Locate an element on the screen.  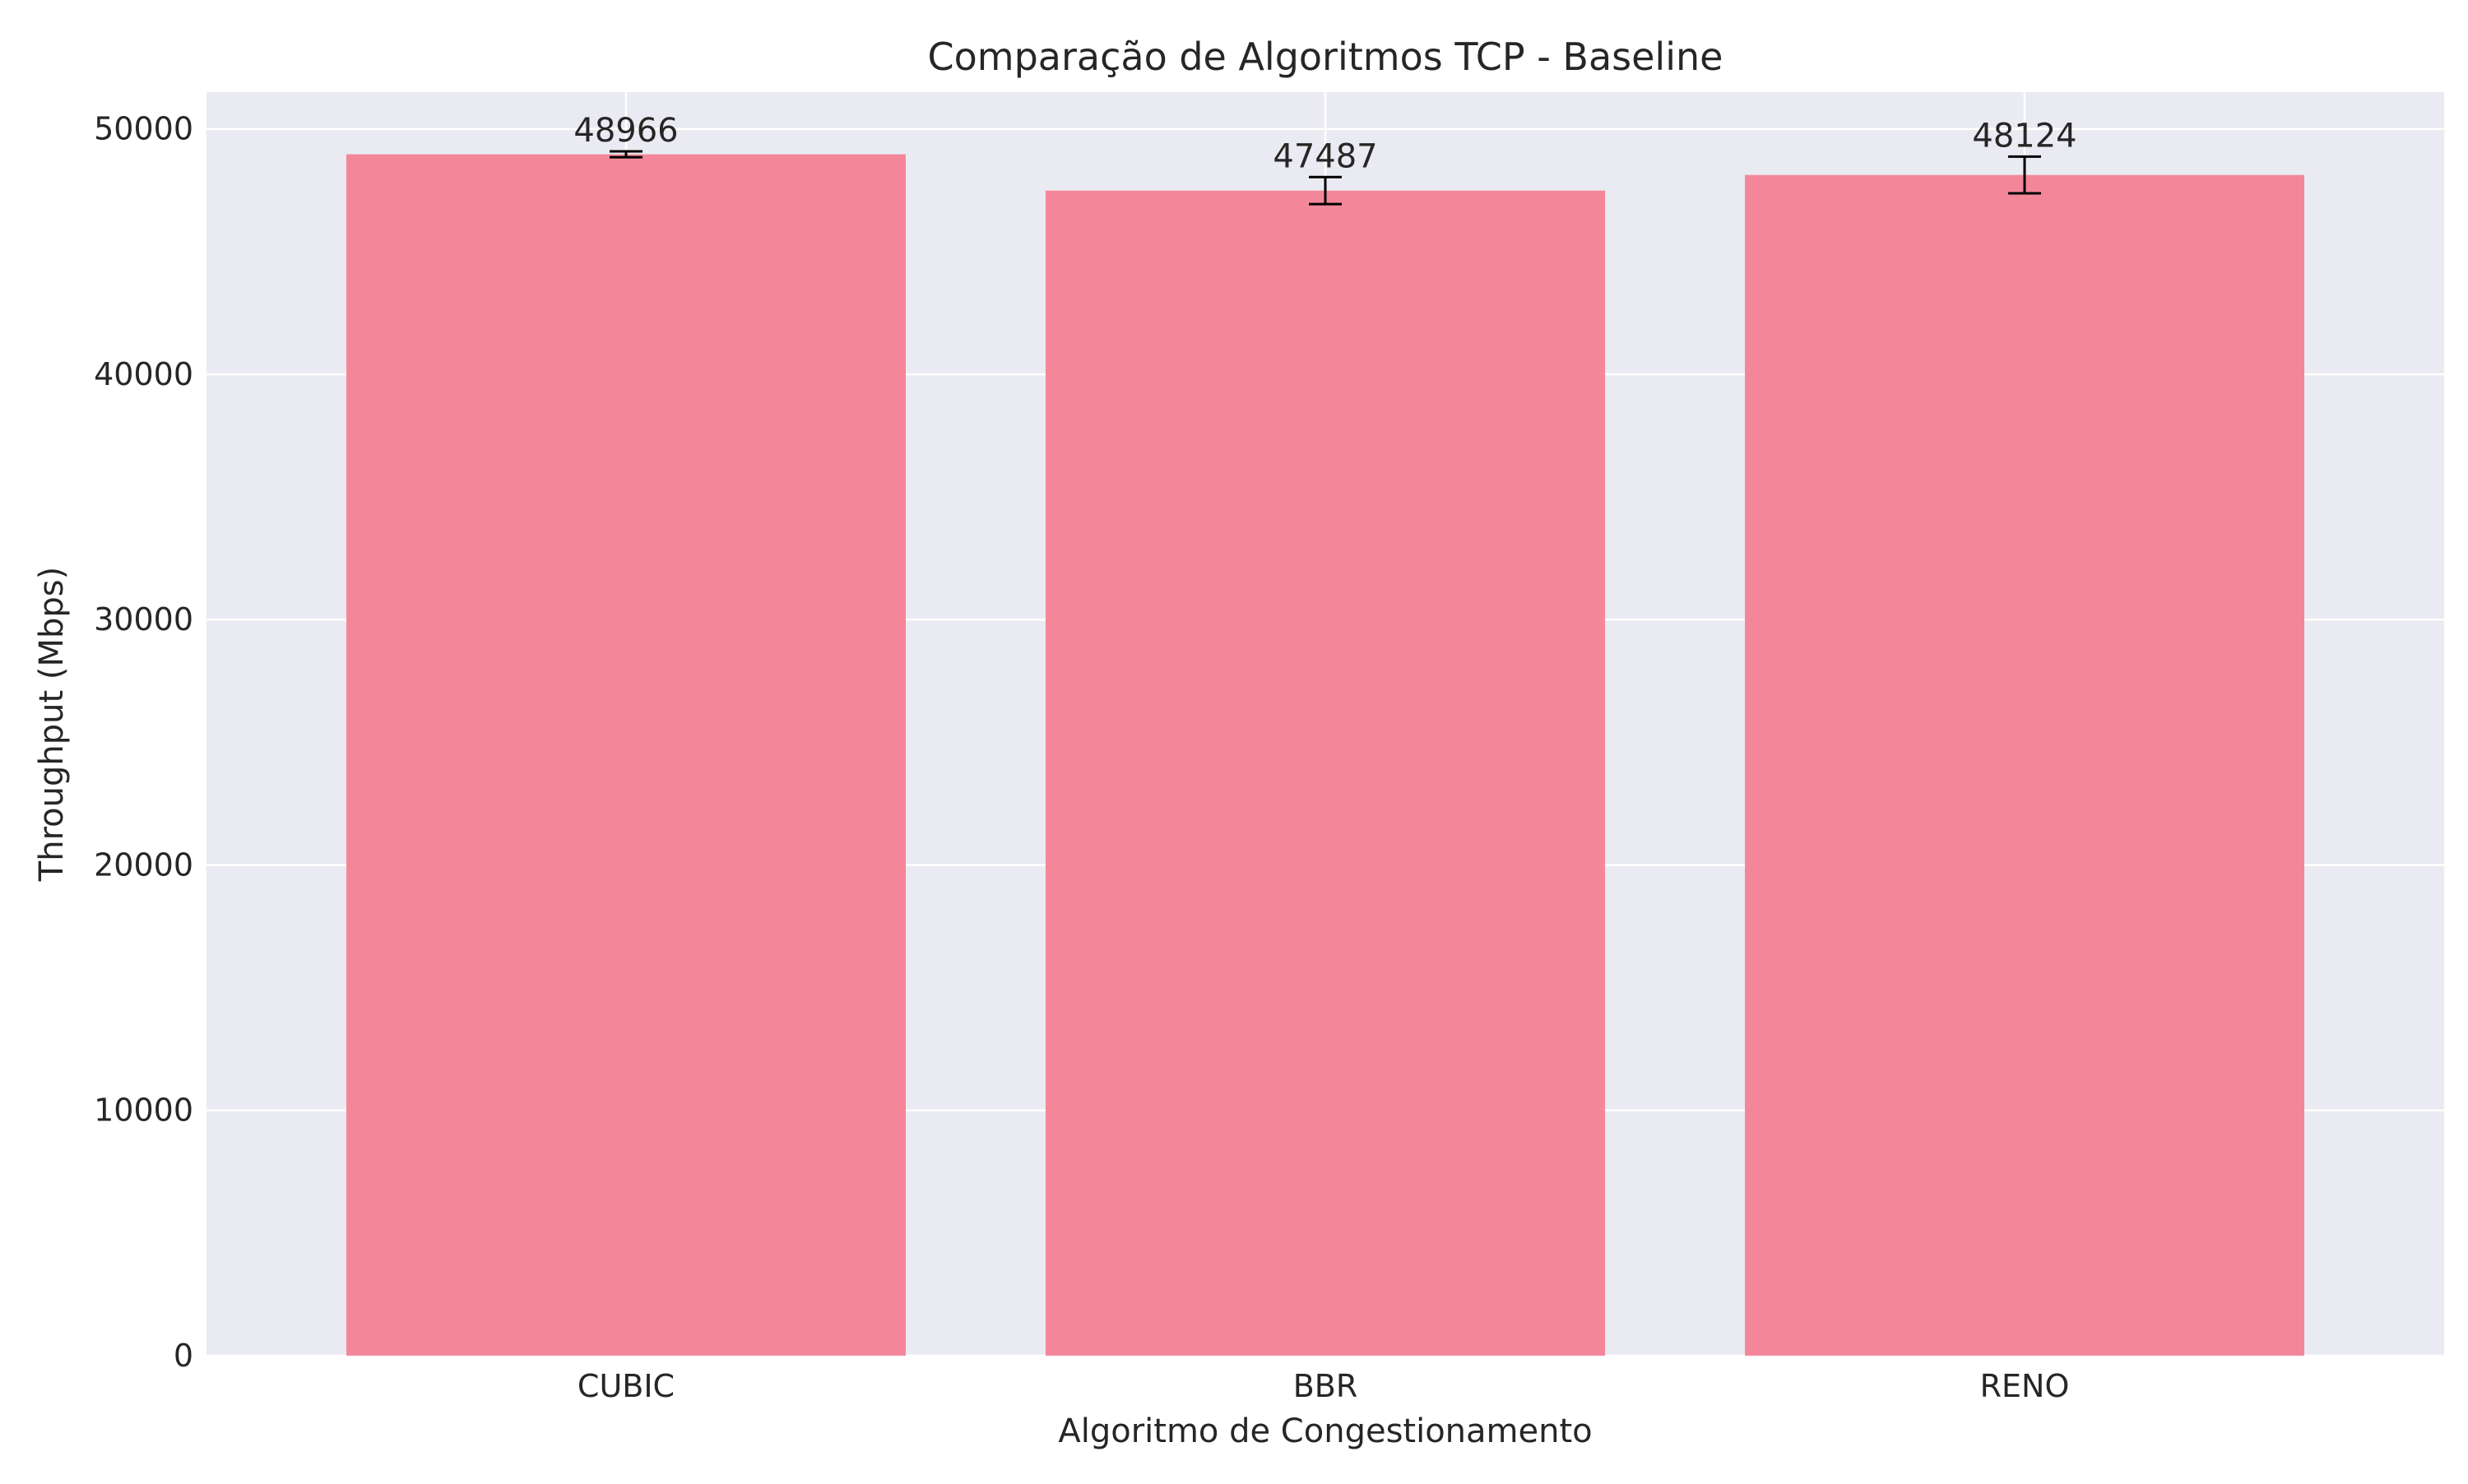
x-tick-label: BBR is located at coordinates (1325, 1386).